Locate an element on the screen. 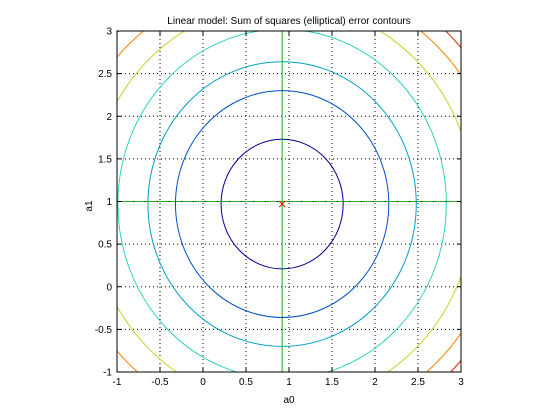 The width and height of the screenshot is (560, 420). y-tick-labels: -1 -0.5 0 0.5 1 1.5 2 2.5 3 is located at coordinates (104, 203).